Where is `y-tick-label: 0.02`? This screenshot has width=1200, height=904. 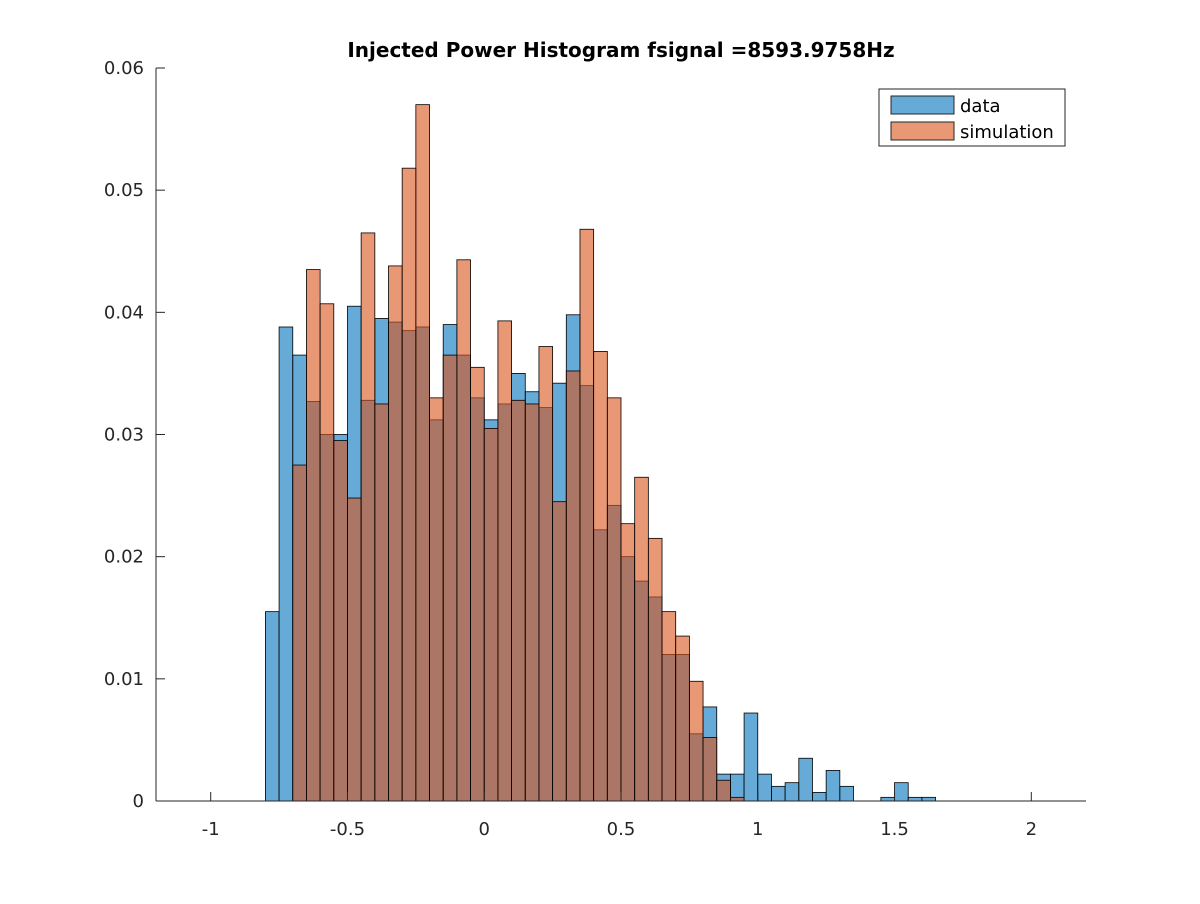
y-tick-label: 0.02 is located at coordinates (124, 557).